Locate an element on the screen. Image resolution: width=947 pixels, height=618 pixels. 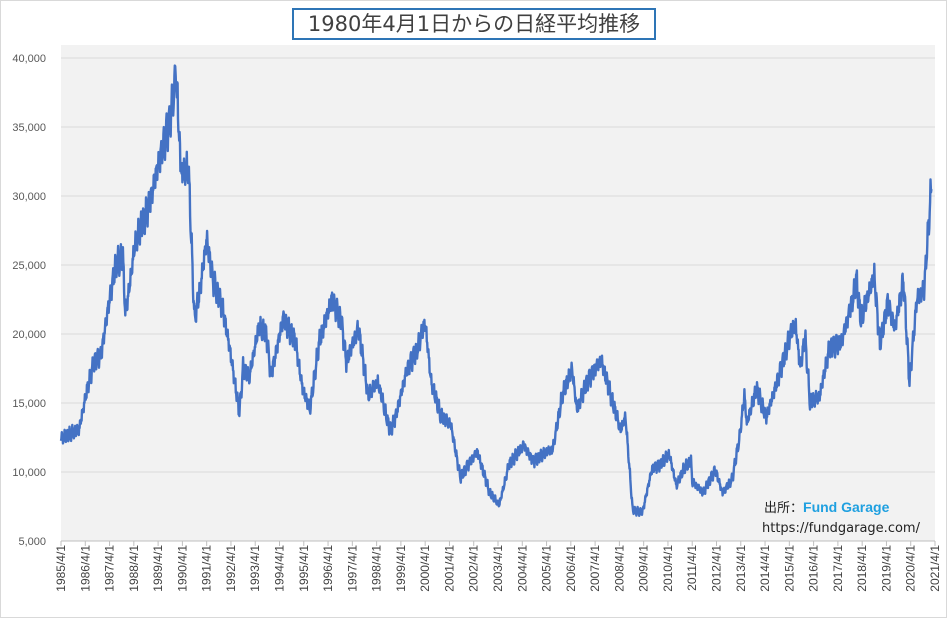
x-tick-label: 1987/4/1 is located at coordinates (110, 568).